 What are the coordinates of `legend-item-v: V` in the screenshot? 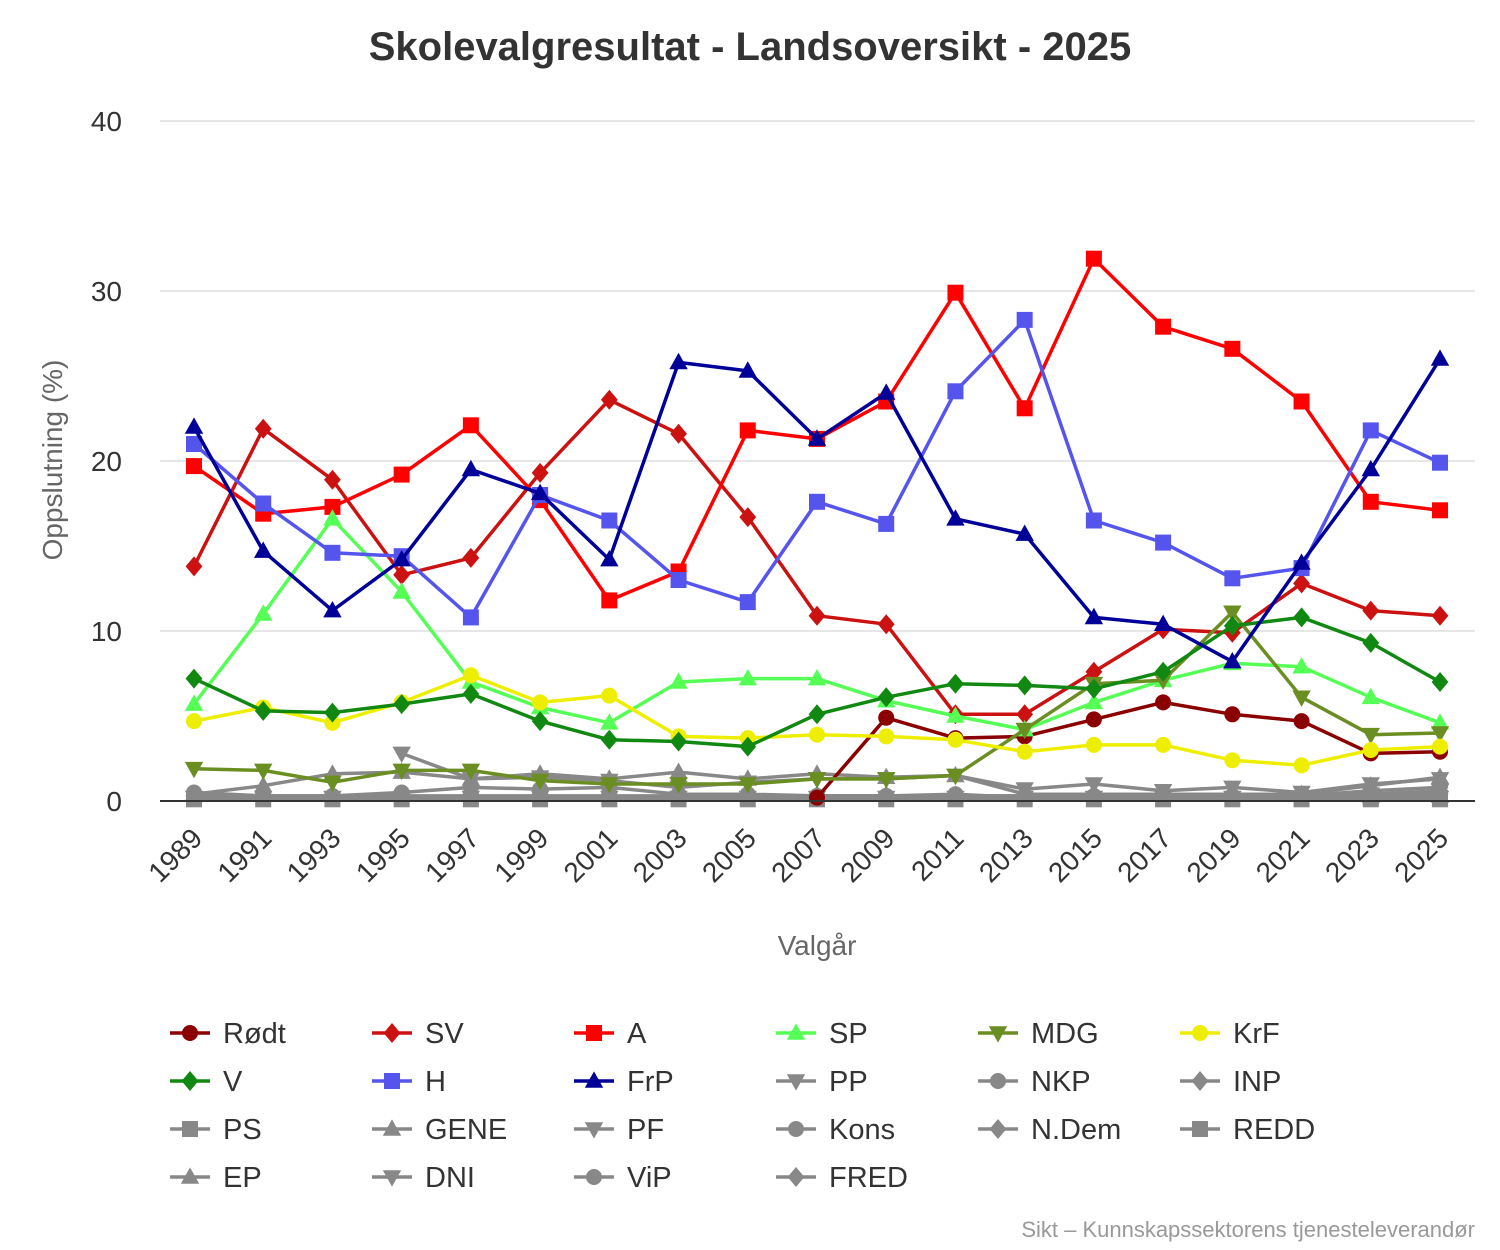 It's located at (206, 1082).